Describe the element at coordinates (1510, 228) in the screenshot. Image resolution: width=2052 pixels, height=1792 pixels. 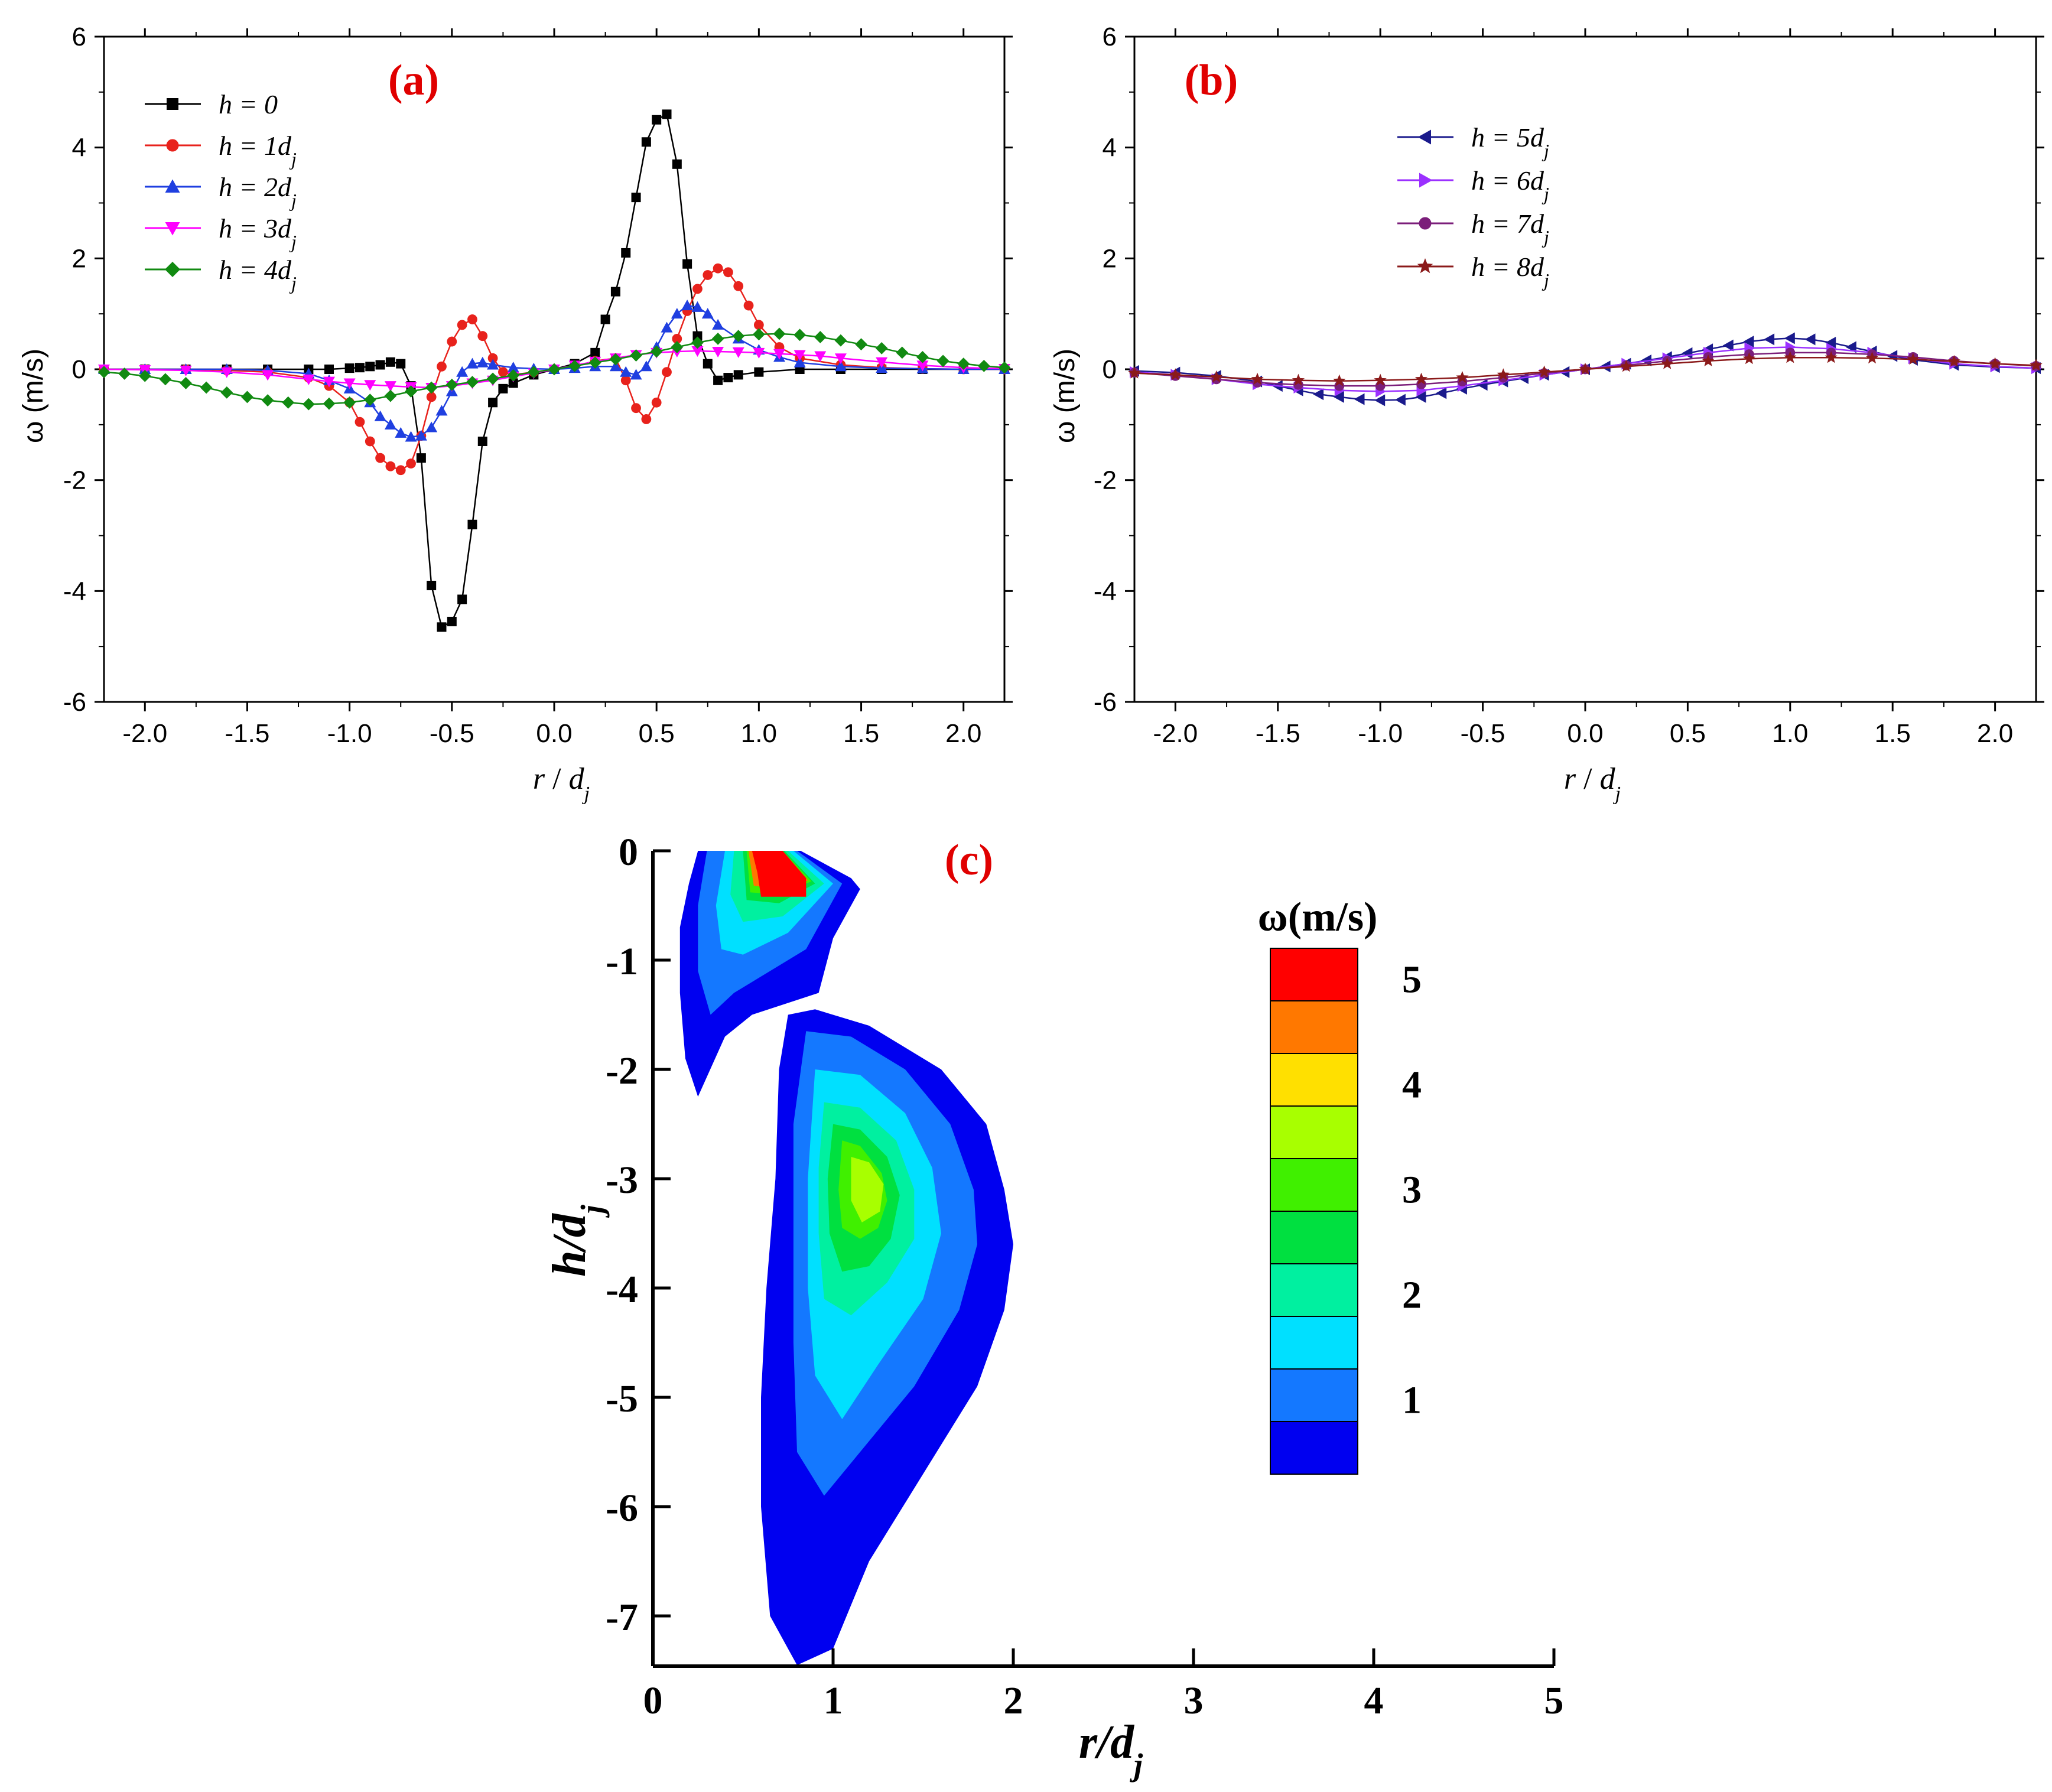
I see `panel-b-legend-label: h = 7dj` at that location.